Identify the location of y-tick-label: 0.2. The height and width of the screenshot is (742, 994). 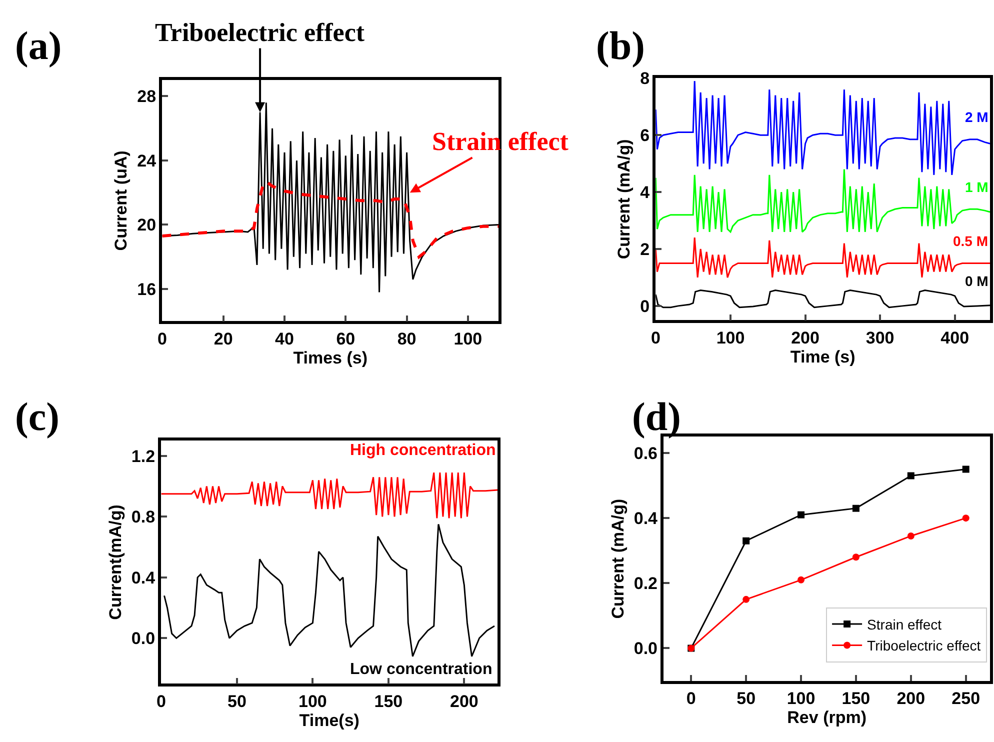
(646, 584).